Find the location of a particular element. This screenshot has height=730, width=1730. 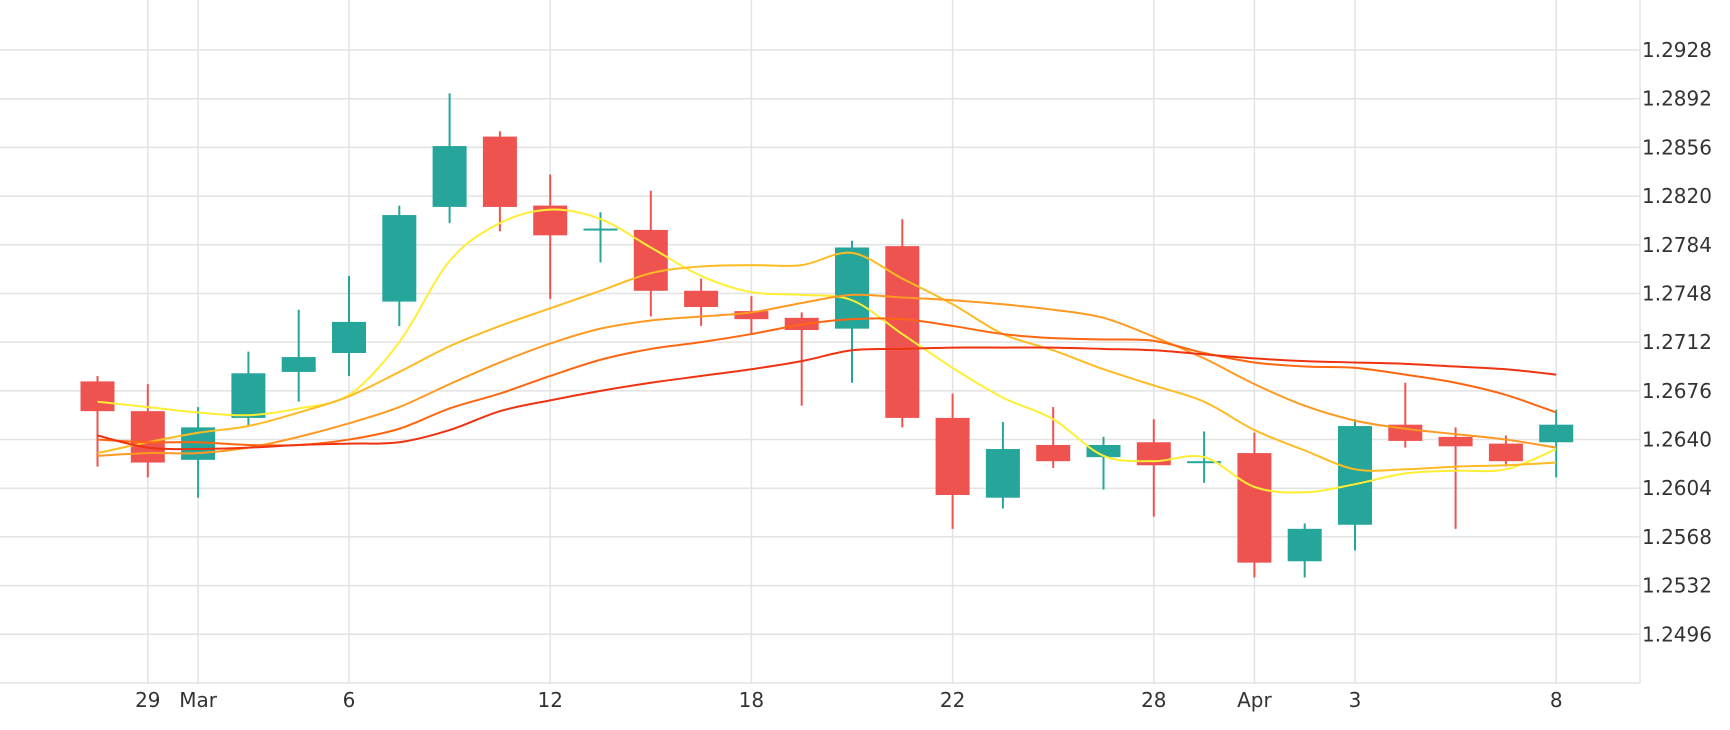

y-tick-label: 1.2568 is located at coordinates (1677, 537).